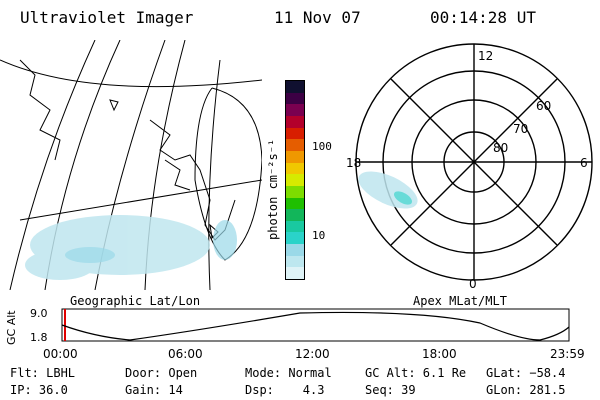  What do you see at coordinates (43, 373) in the screenshot?
I see `flt-value: Flt: LBHL` at bounding box center [43, 373].